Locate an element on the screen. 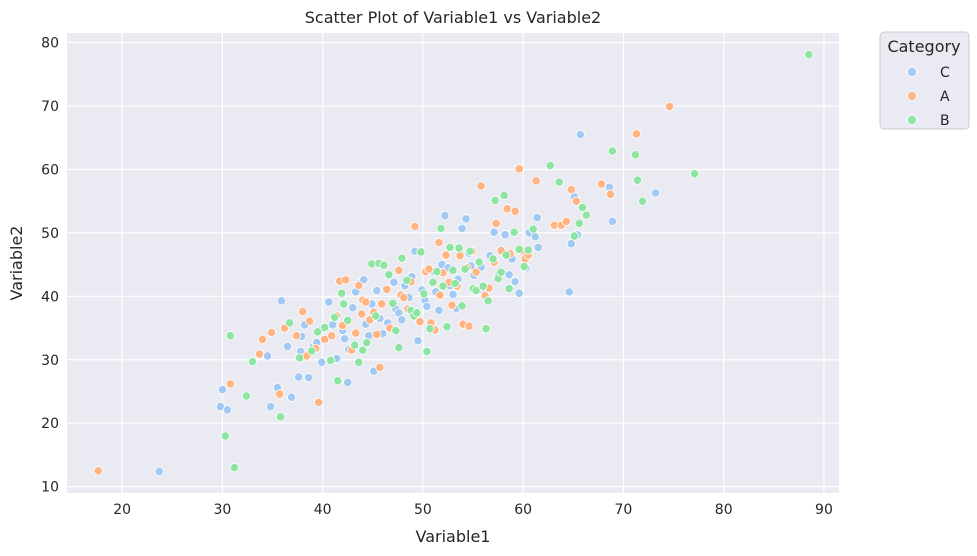  x-tick-label: 50 is located at coordinates (423, 510).